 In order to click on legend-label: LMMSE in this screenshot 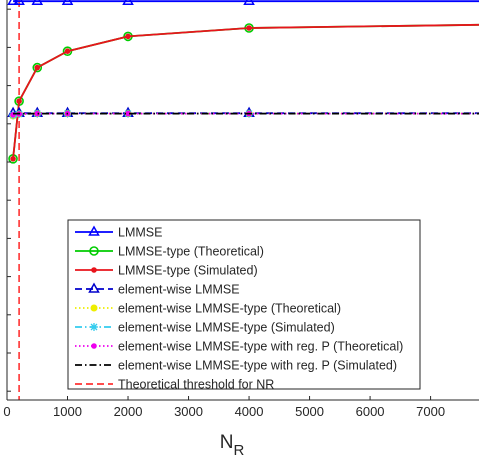, I will do `click(140, 233)`.